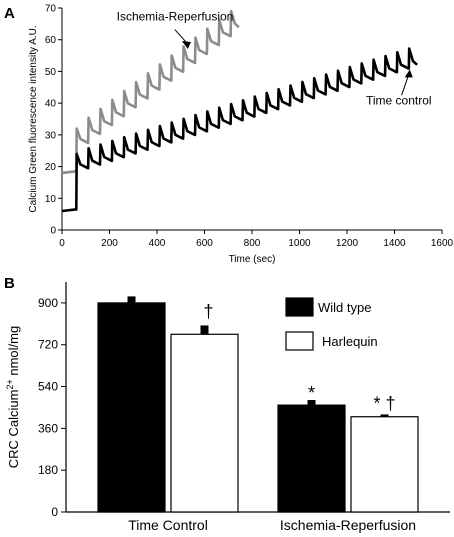 The width and height of the screenshot is (454, 537). I want to click on panel-b-y-tick-label-5: 900, so click(48, 303).